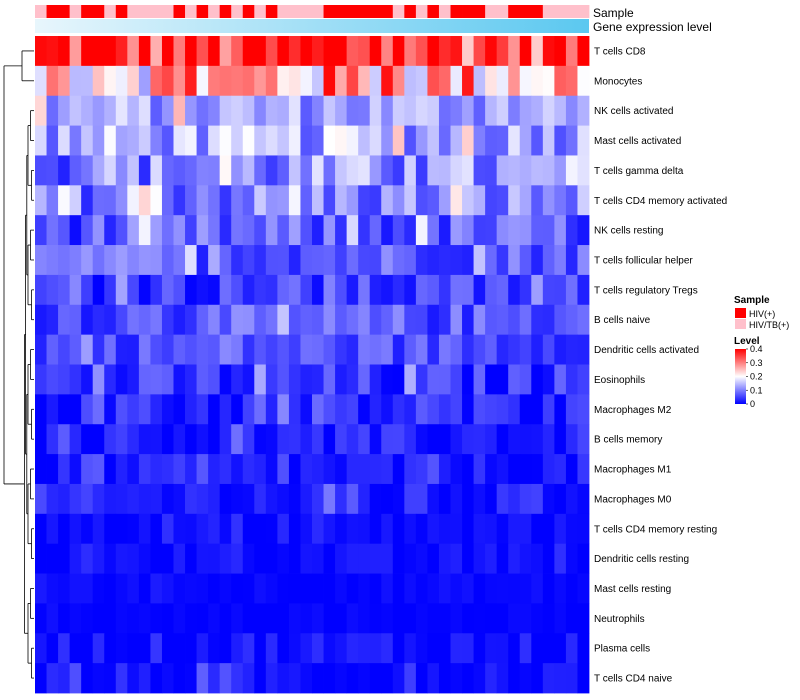  What do you see at coordinates (769, 325) in the screenshot?
I see `legend-label-hiv-tb: HIV/TB(+)` at bounding box center [769, 325].